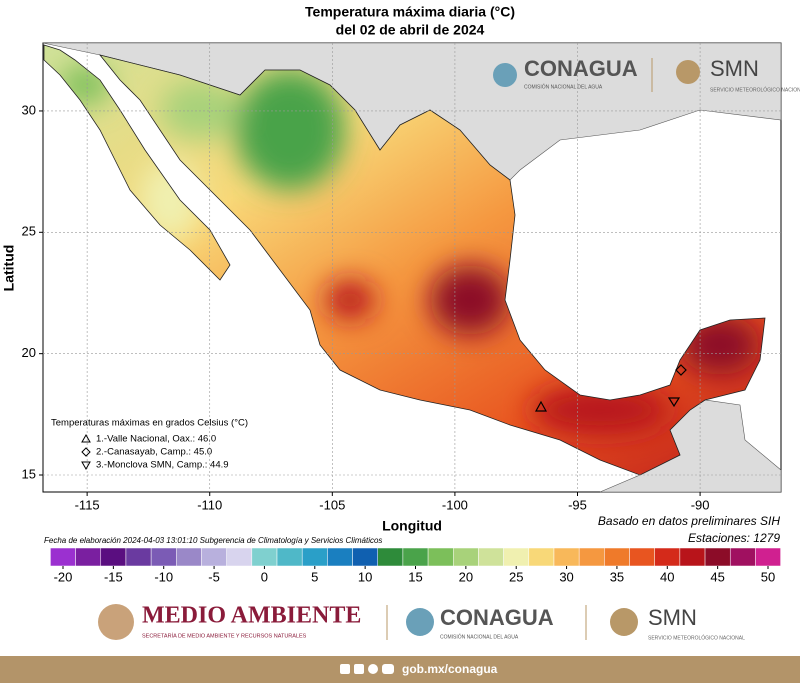 This screenshot has width=800, height=688. What do you see at coordinates (29, 109) in the screenshot?
I see `y-tick-label: 30` at bounding box center [29, 109].